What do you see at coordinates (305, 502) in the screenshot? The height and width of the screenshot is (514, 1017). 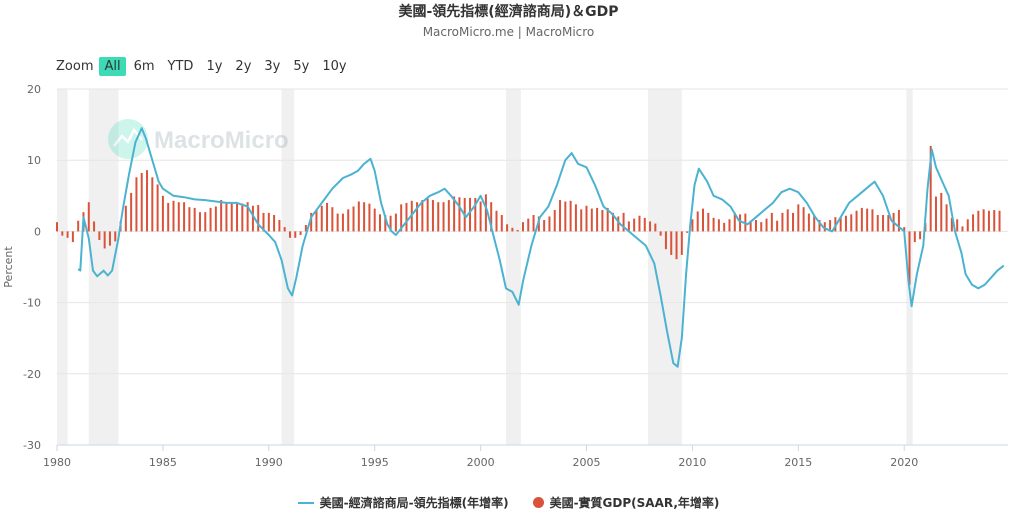 I see `legend-line-swatch` at bounding box center [305, 502].